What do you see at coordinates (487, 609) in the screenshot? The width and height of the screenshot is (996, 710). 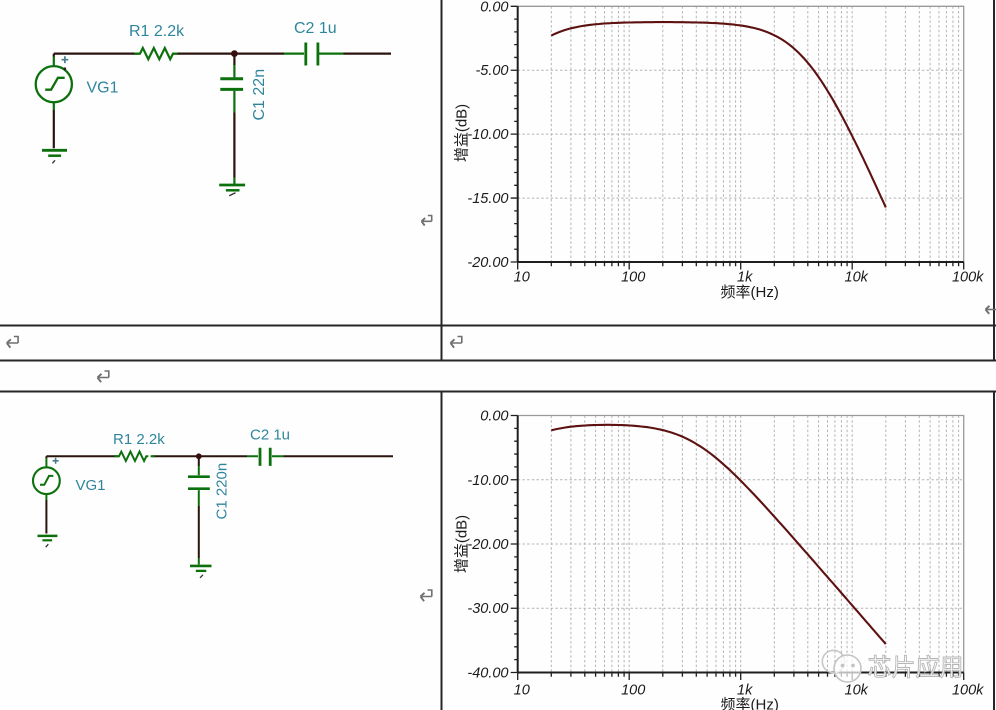 I see `svg-text: -30.00` at bounding box center [487, 609].